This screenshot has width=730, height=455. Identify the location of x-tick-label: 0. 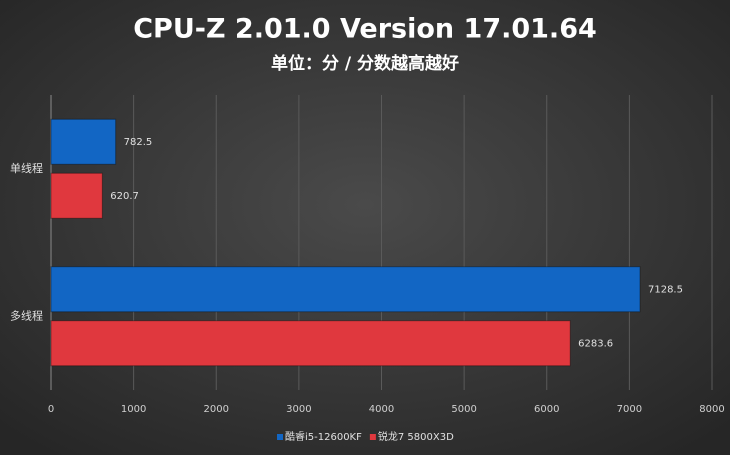
(51, 409).